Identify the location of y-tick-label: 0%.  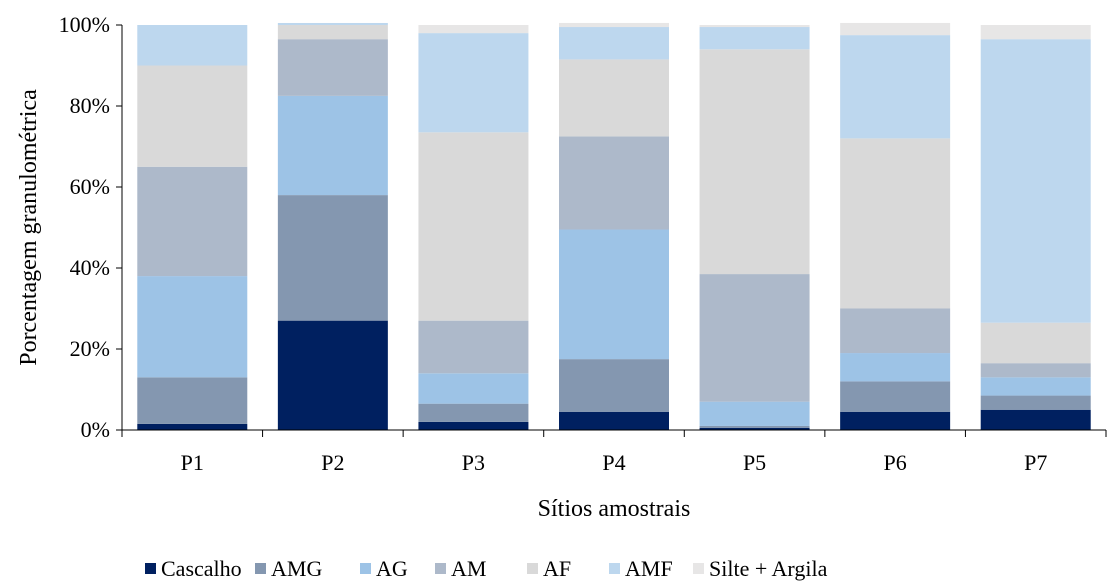
(95, 429).